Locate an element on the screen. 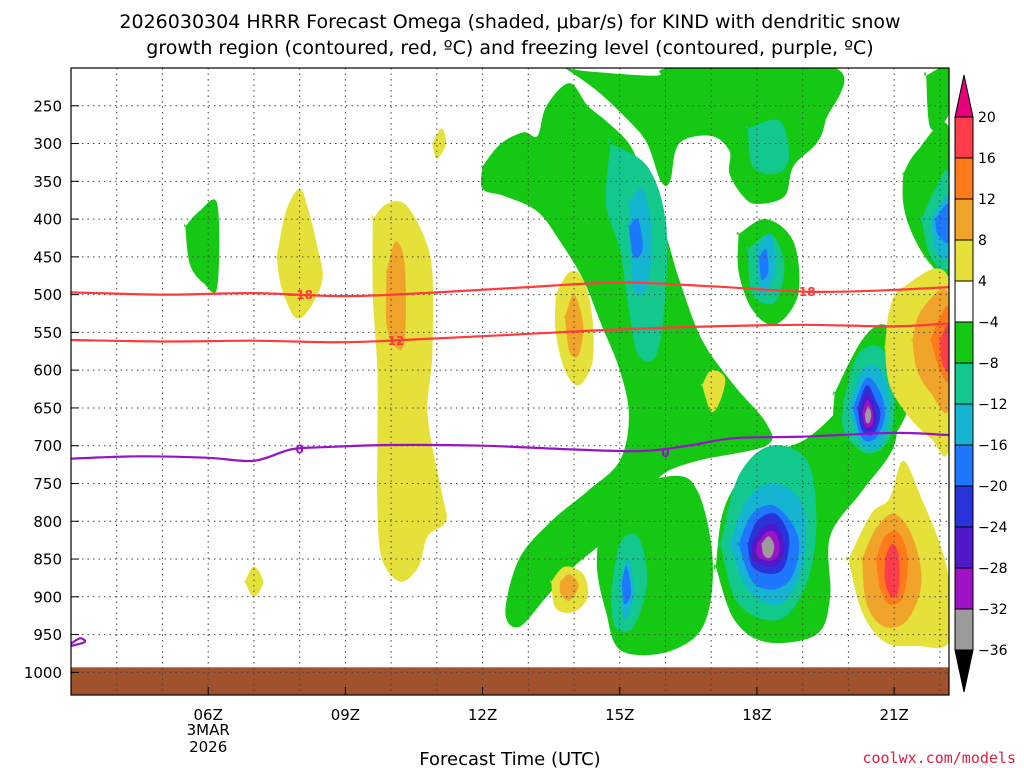  y-tick-label-1000: 1000 is located at coordinates (43, 673).